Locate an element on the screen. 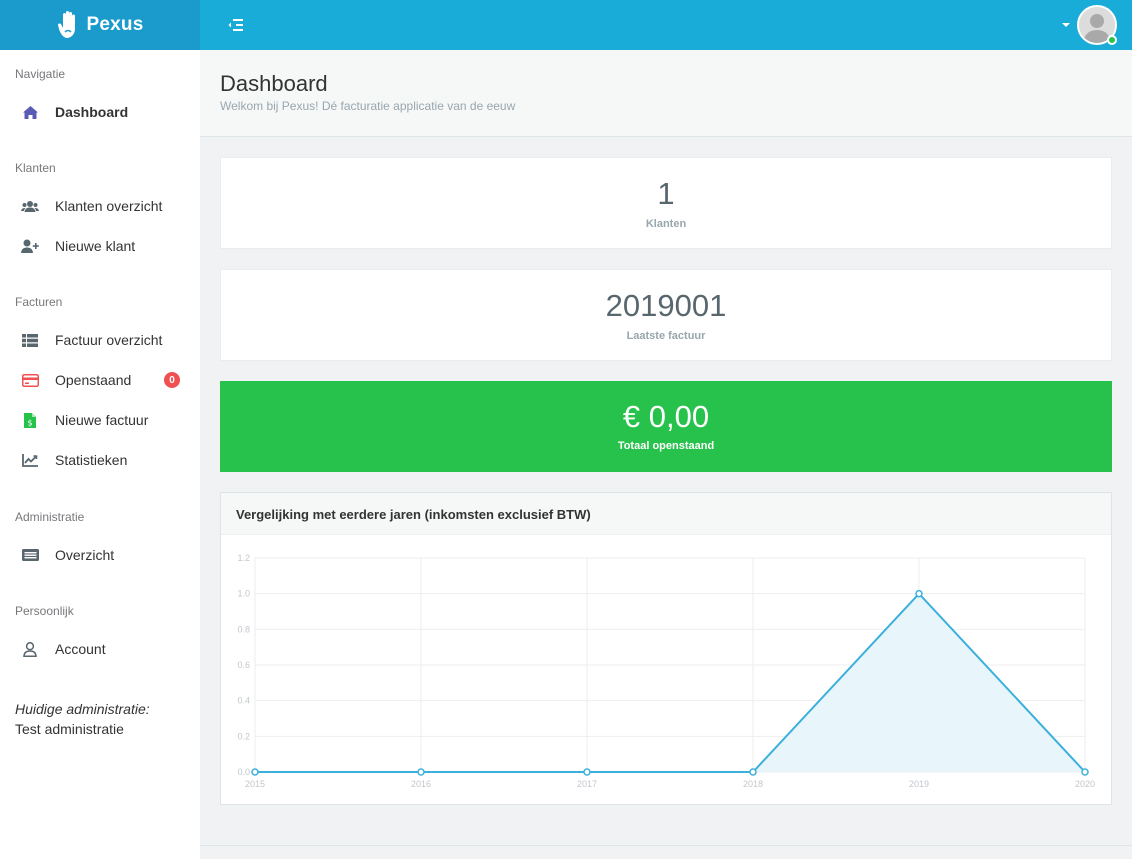  sidebar-item-openstaand: Openstaand 0 is located at coordinates (100, 380).